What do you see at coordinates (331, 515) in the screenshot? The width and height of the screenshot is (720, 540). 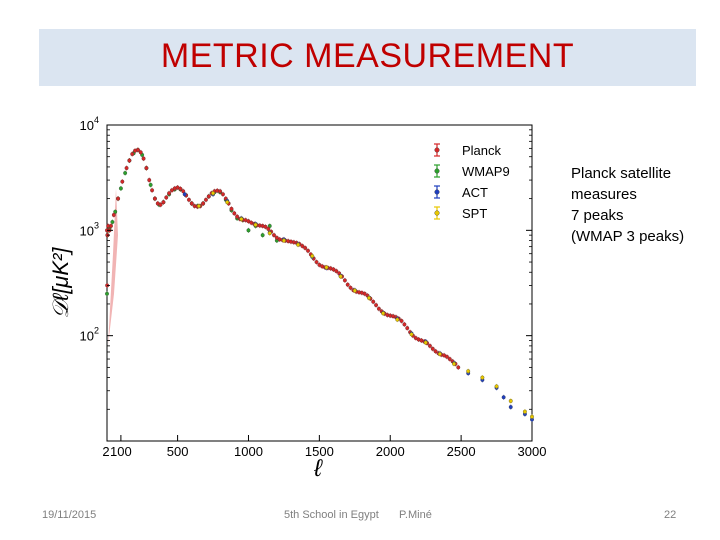 I see `footer-event: 5th School in Egypt` at bounding box center [331, 515].